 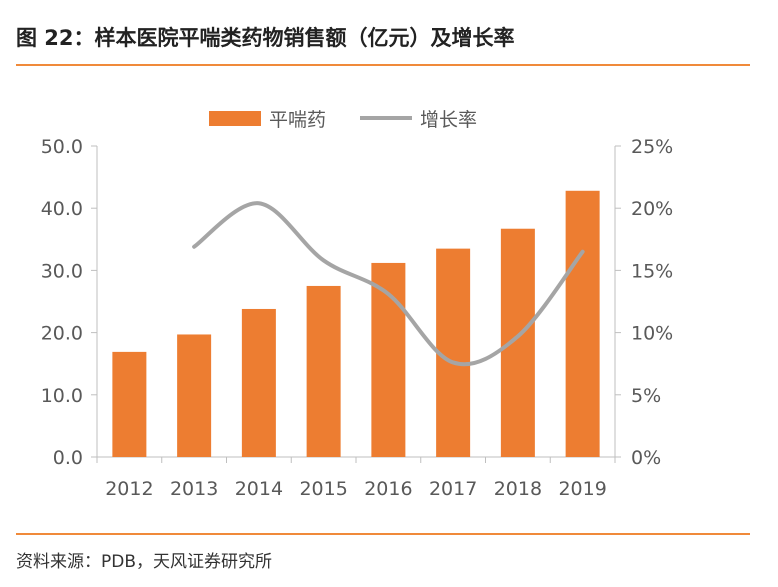 What do you see at coordinates (144, 562) in the screenshot?
I see `source-note: 资料来源：PDB，天风证券研究所` at bounding box center [144, 562].